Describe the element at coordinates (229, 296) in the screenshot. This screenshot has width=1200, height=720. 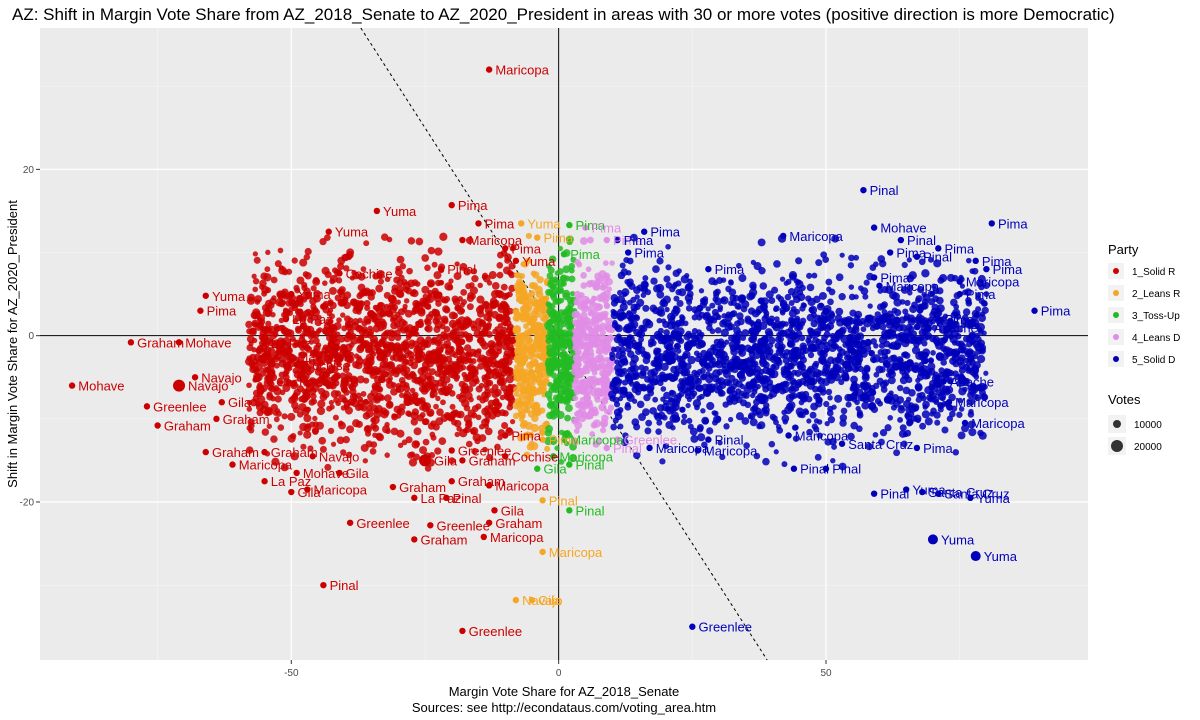
I see `point-label: Yuma` at that location.